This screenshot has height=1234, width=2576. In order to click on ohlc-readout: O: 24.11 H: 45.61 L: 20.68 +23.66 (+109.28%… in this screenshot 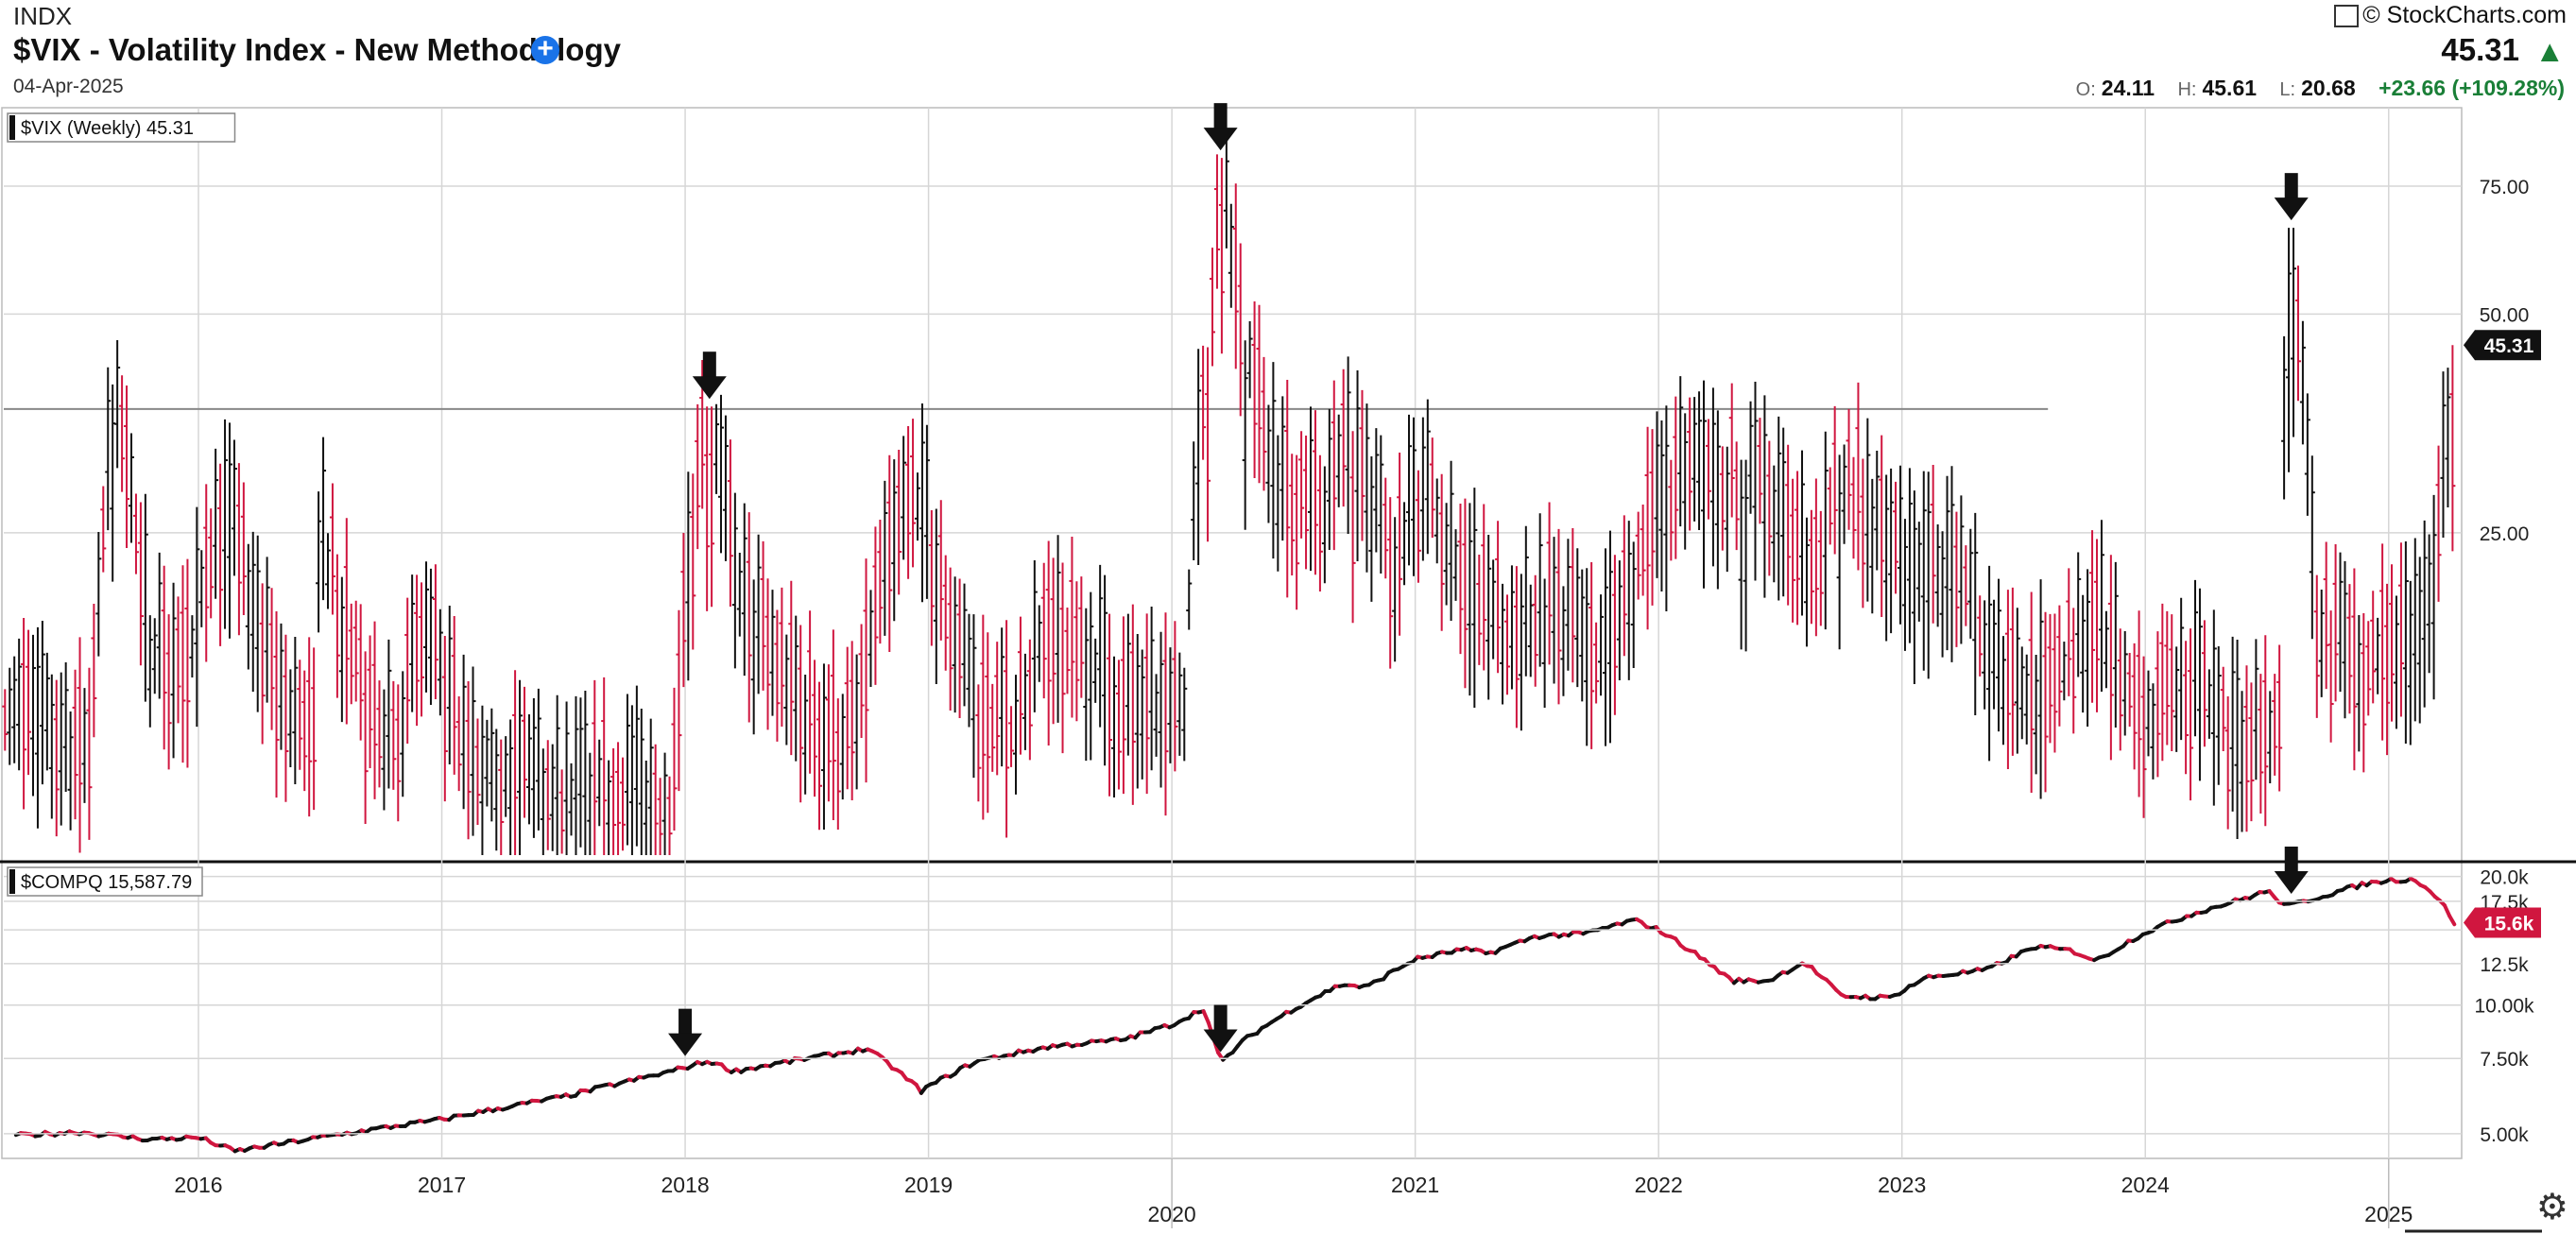, I will do `click(2312, 88)`.